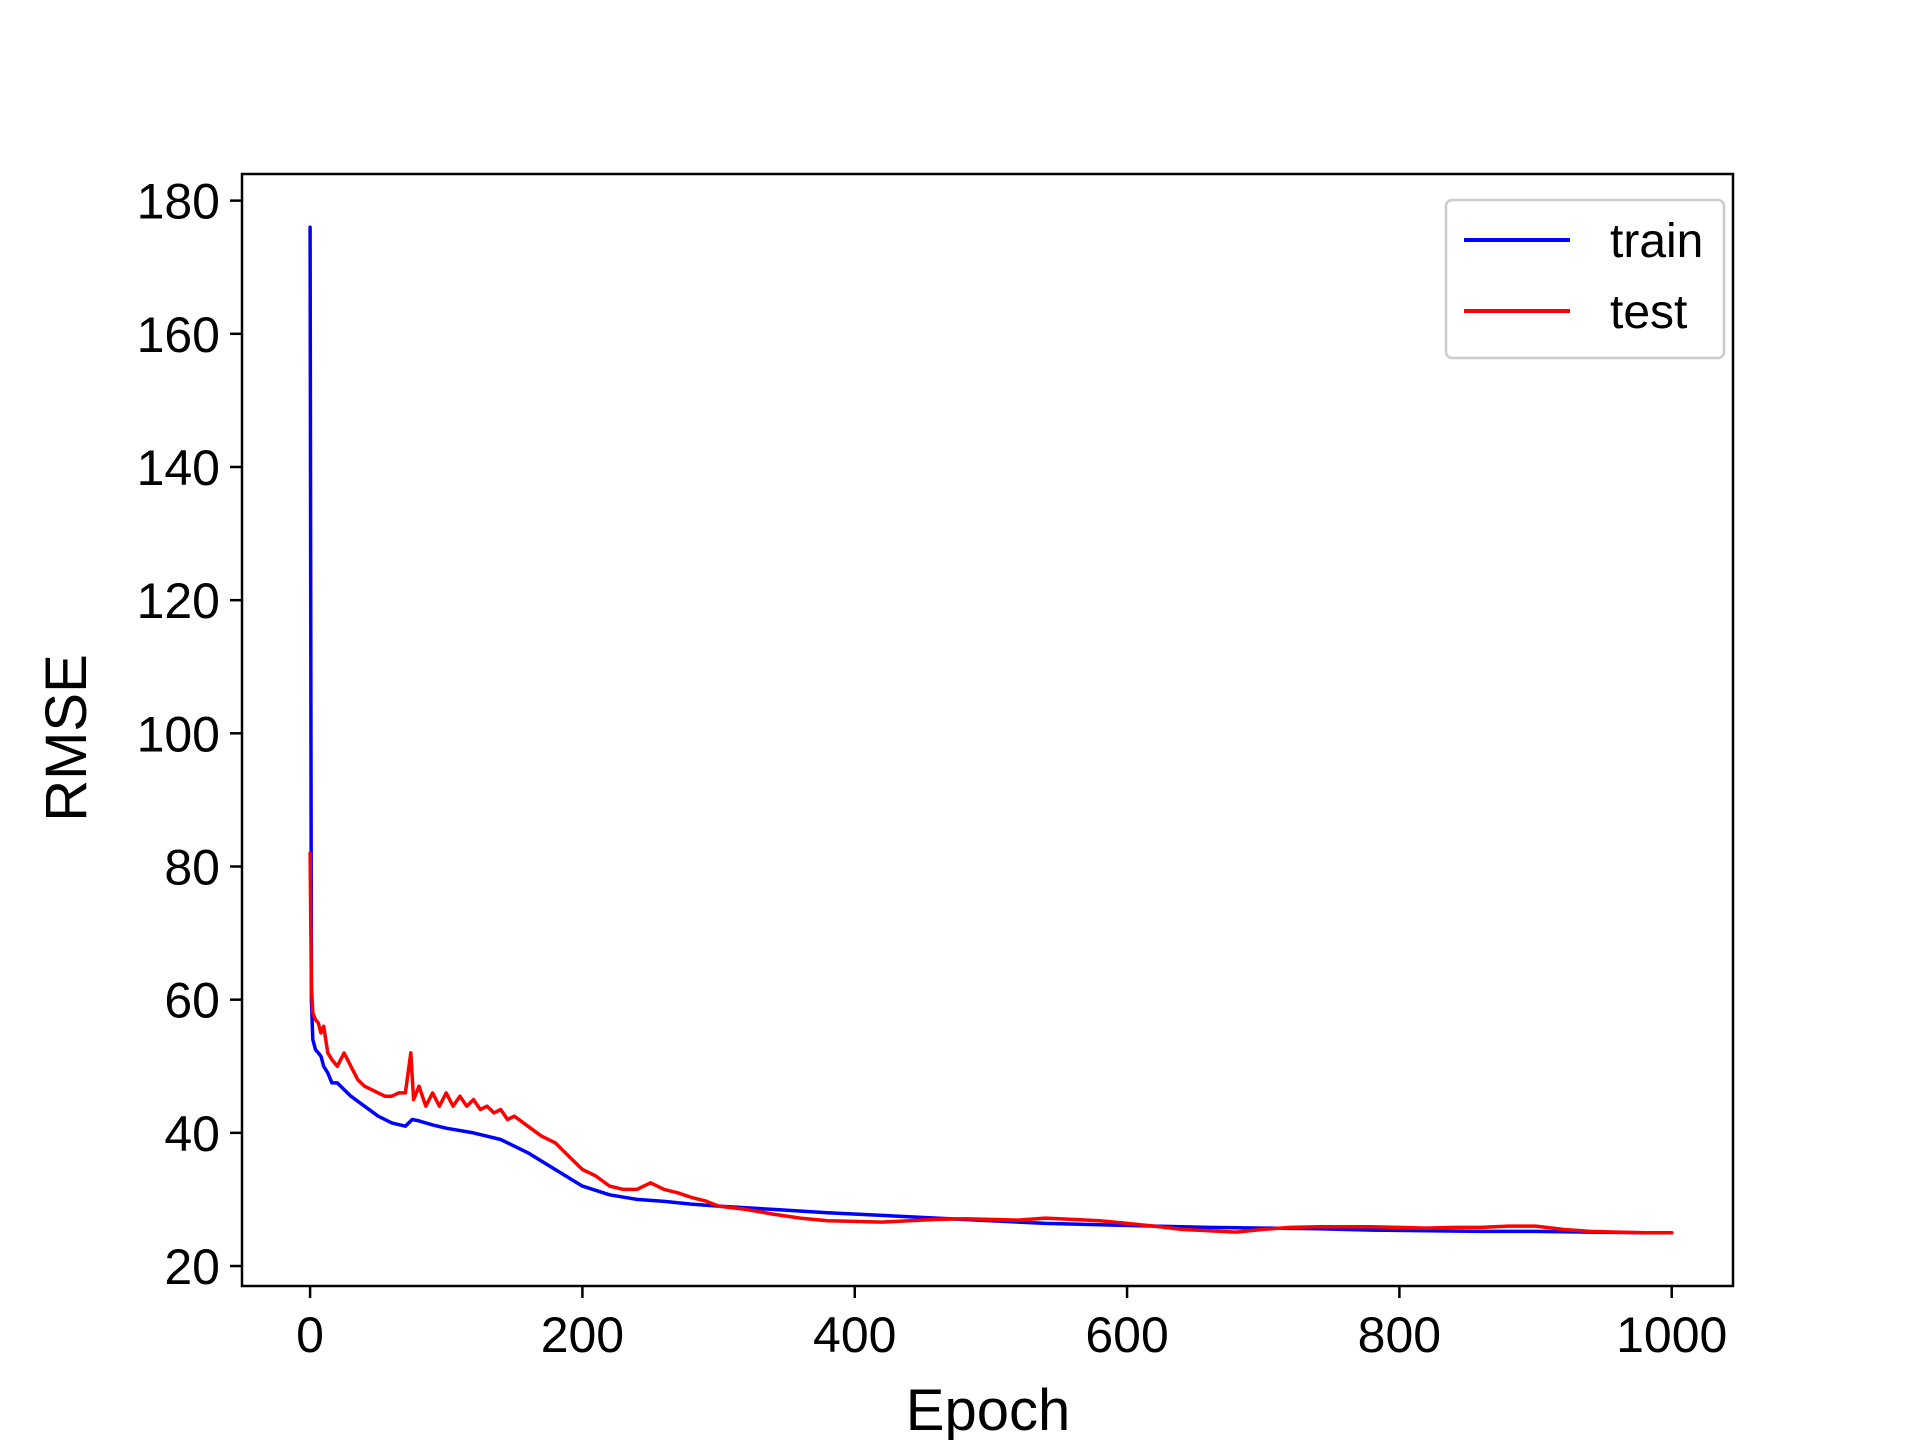  I want to click on x-tick-label: 400, so click(854, 1335).